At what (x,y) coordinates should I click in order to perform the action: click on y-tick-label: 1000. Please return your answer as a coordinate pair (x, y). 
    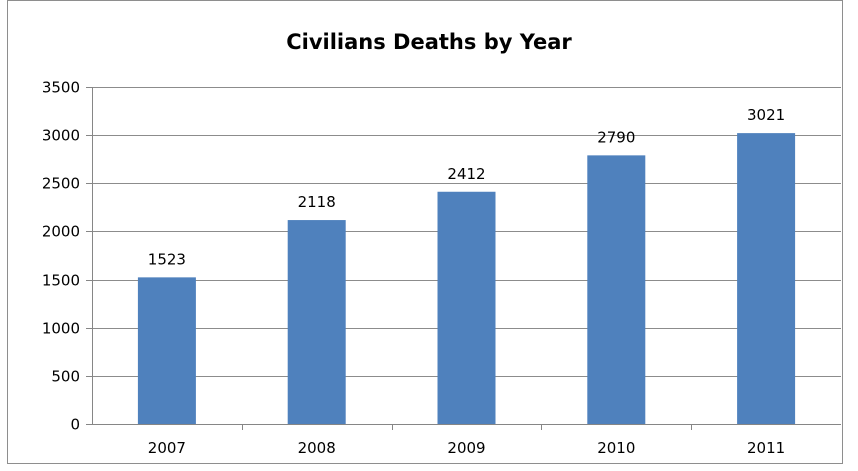
    Looking at the image, I should click on (61, 329).